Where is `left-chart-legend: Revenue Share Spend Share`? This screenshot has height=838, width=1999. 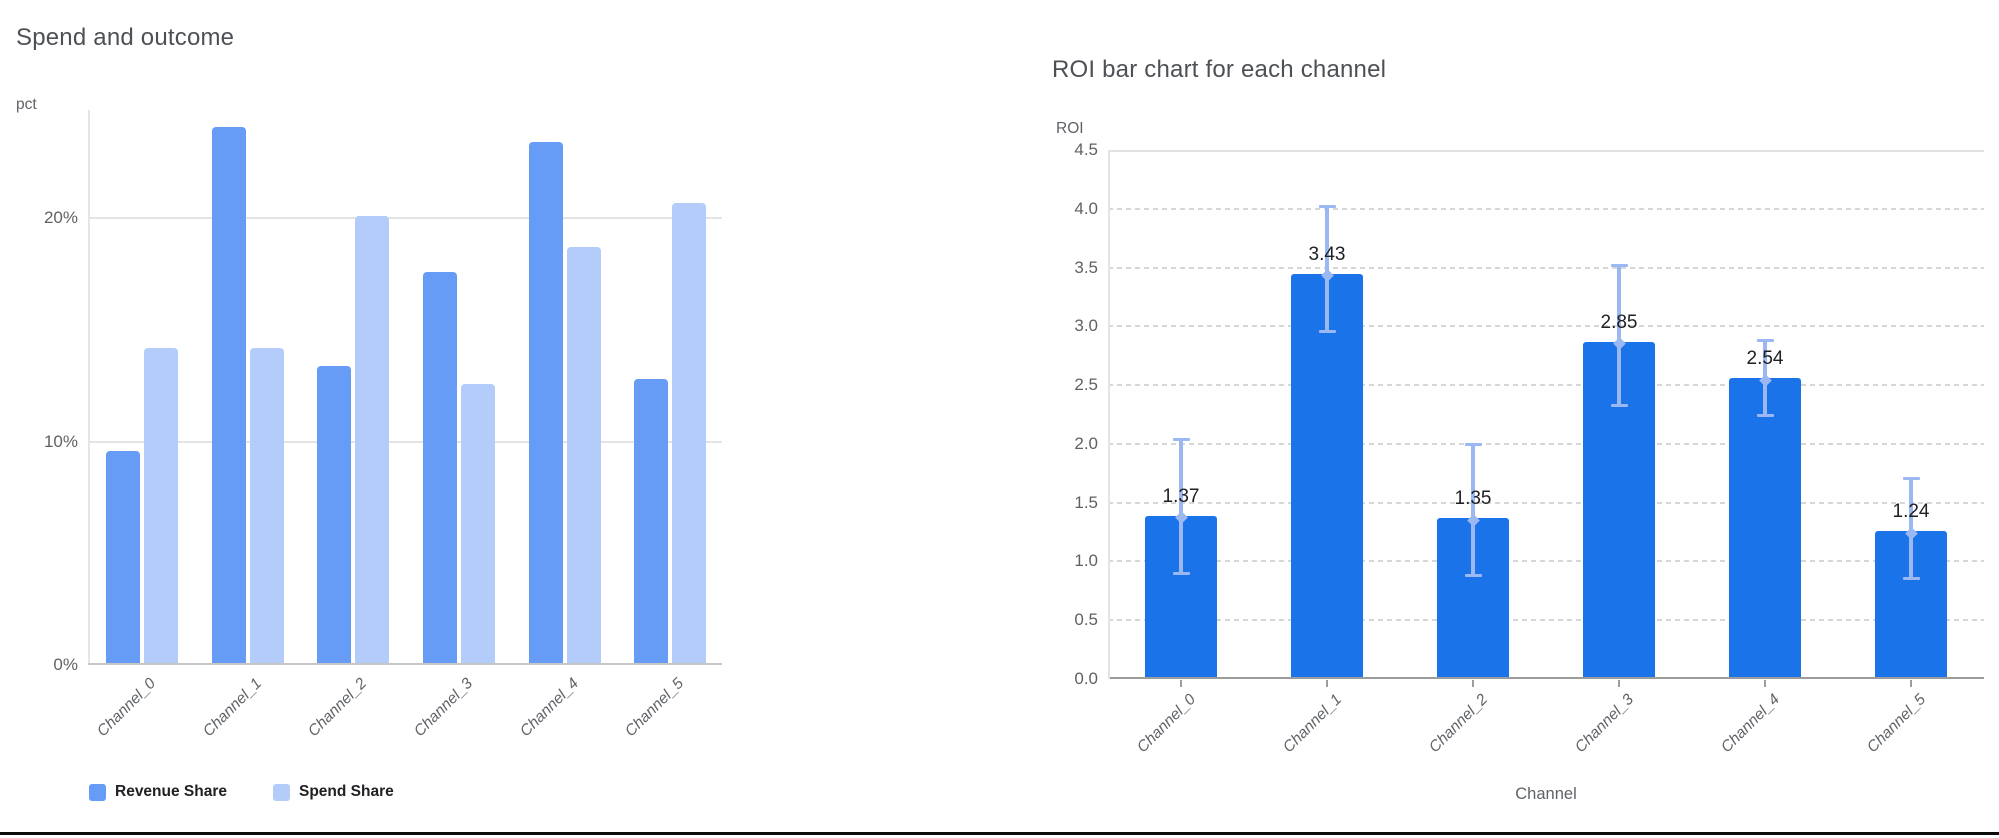 left-chart-legend: Revenue Share Spend Share is located at coordinates (241, 792).